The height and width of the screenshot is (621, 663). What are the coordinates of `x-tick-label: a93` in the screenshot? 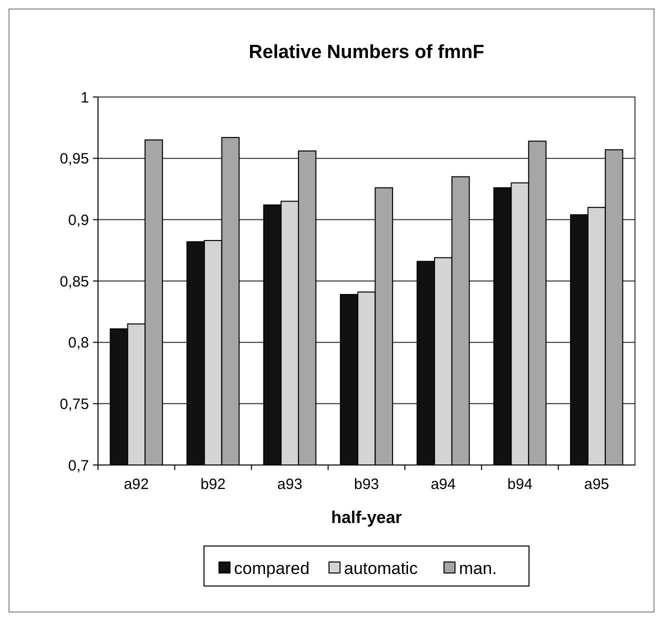 It's located at (289, 484).